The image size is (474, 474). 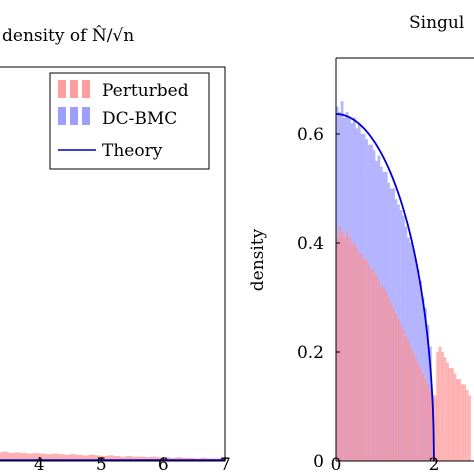 I want to click on left-x-tick-label: 5, so click(x=101, y=464).